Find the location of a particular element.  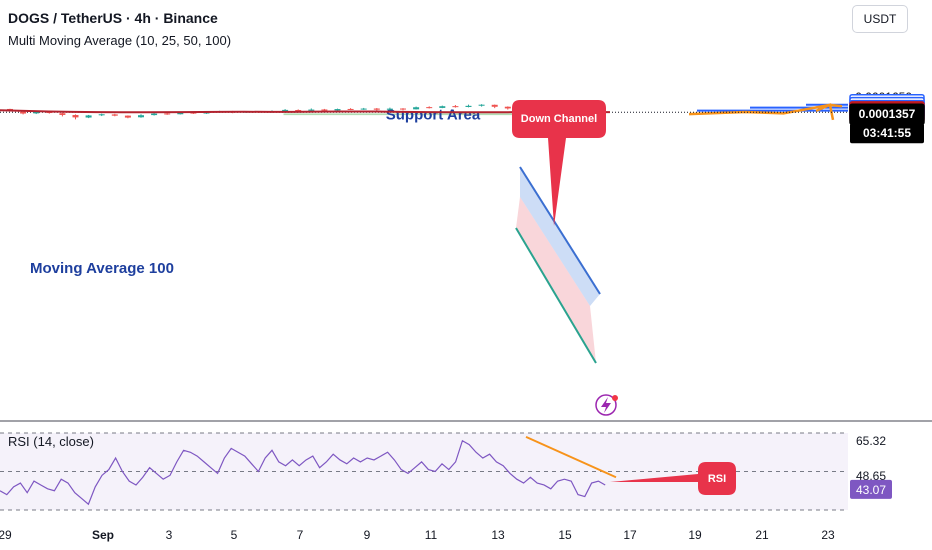

rsi-value-label: 48.65 is located at coordinates (871, 476).